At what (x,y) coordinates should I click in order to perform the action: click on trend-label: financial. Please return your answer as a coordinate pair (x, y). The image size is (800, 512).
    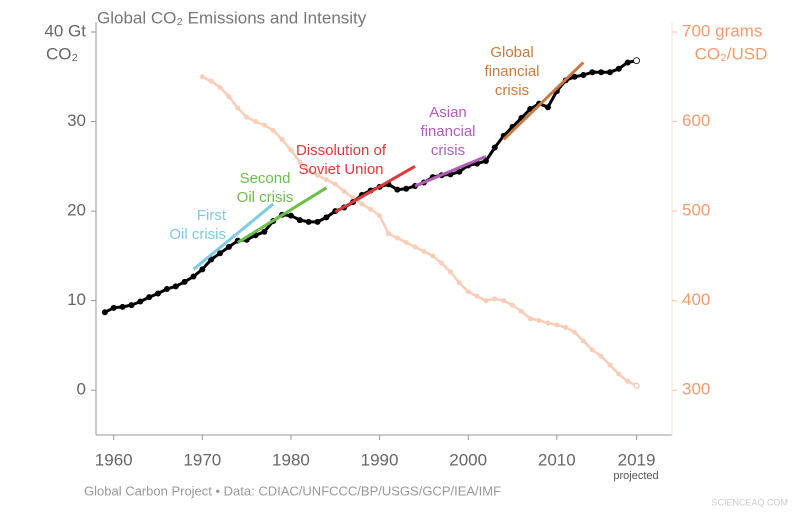
    Looking at the image, I should click on (447, 131).